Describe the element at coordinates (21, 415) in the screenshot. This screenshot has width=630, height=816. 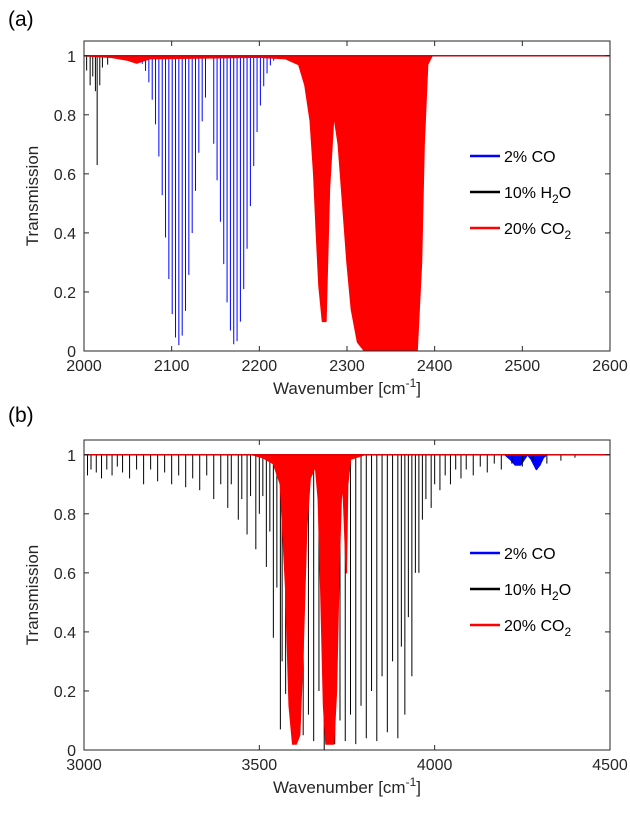
I see `panel-label: (b)` at that location.